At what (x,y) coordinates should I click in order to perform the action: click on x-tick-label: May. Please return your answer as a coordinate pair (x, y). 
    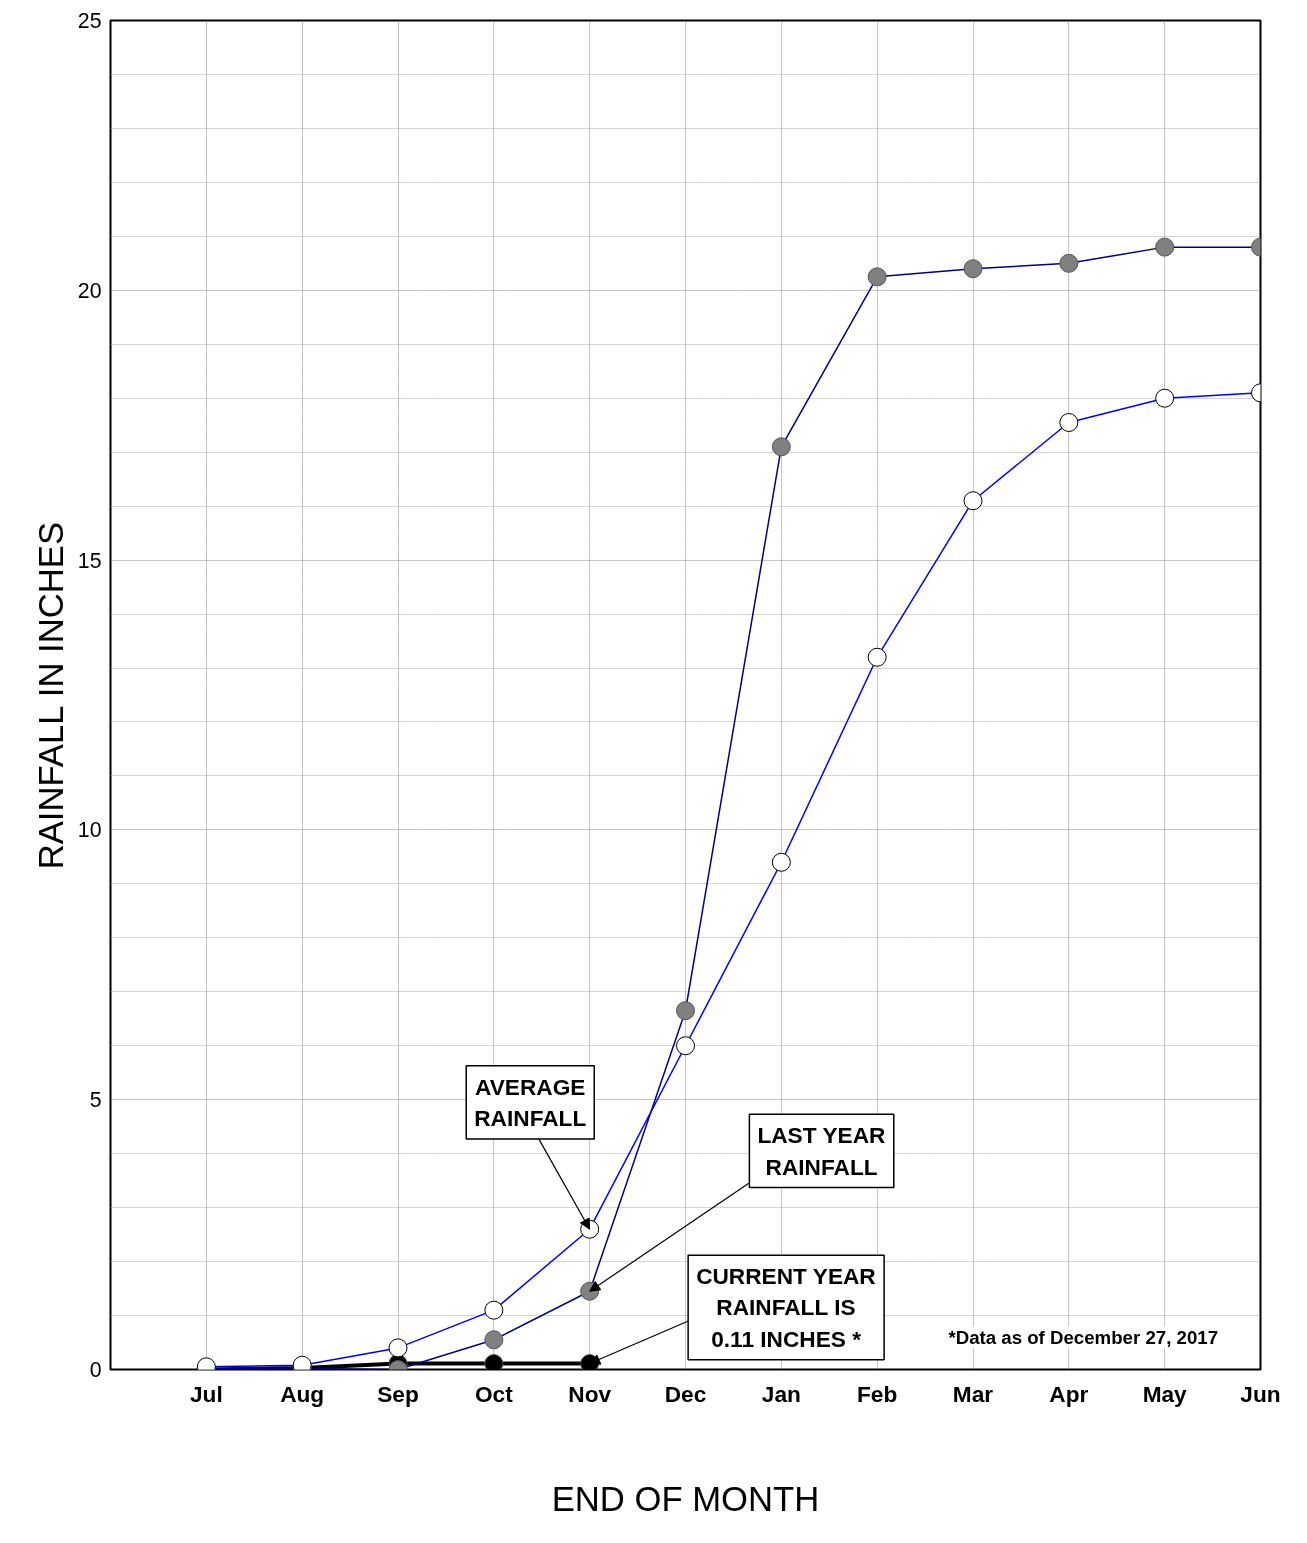
    Looking at the image, I should click on (1165, 1393).